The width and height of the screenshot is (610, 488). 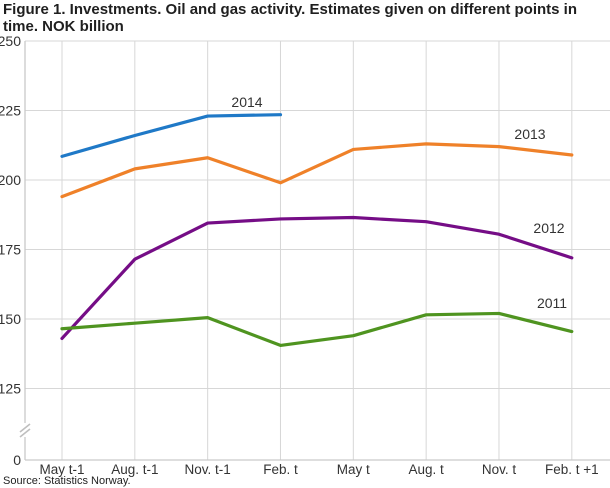 I want to click on x-tick-label: May t, so click(x=353, y=469).